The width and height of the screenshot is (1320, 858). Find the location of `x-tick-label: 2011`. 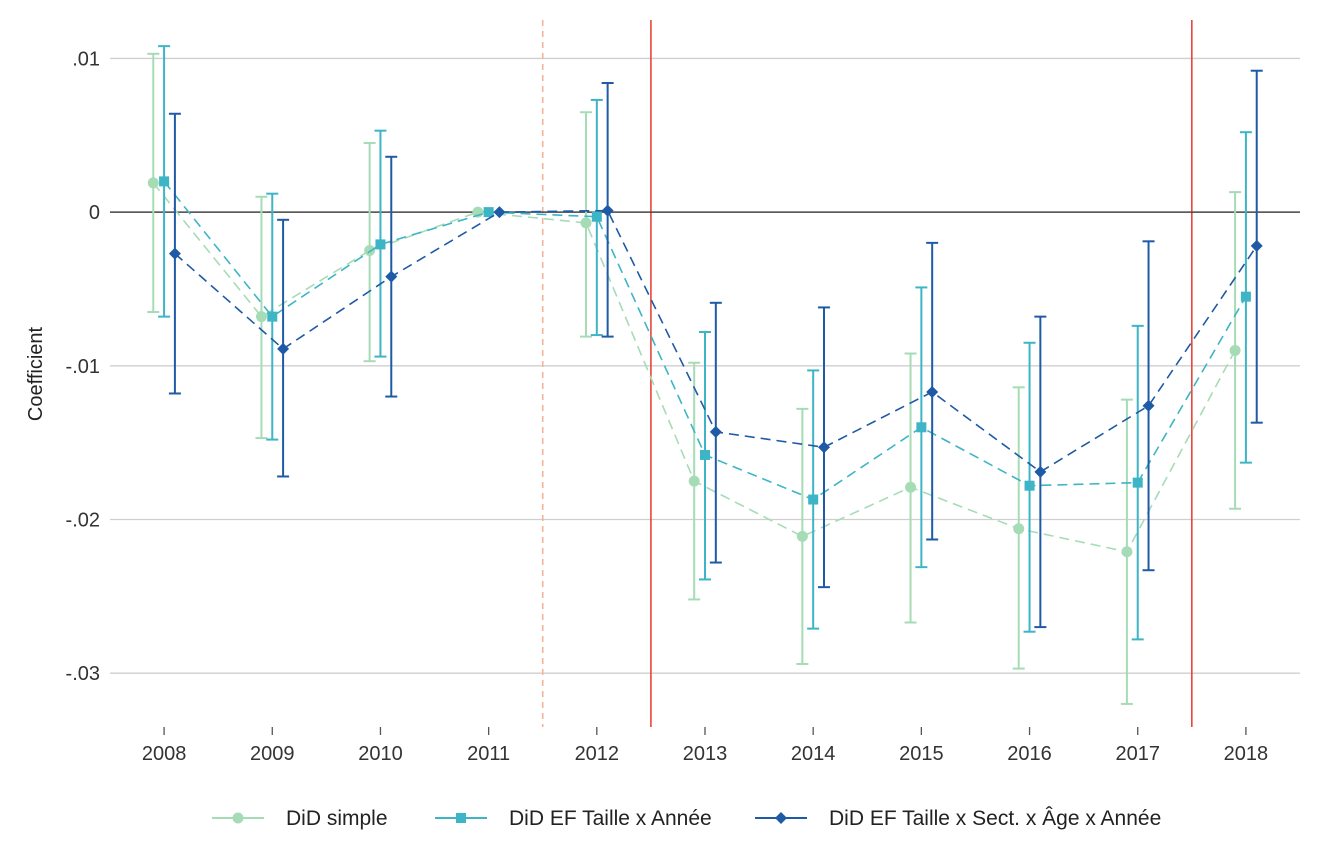

x-tick-label: 2011 is located at coordinates (488, 754).